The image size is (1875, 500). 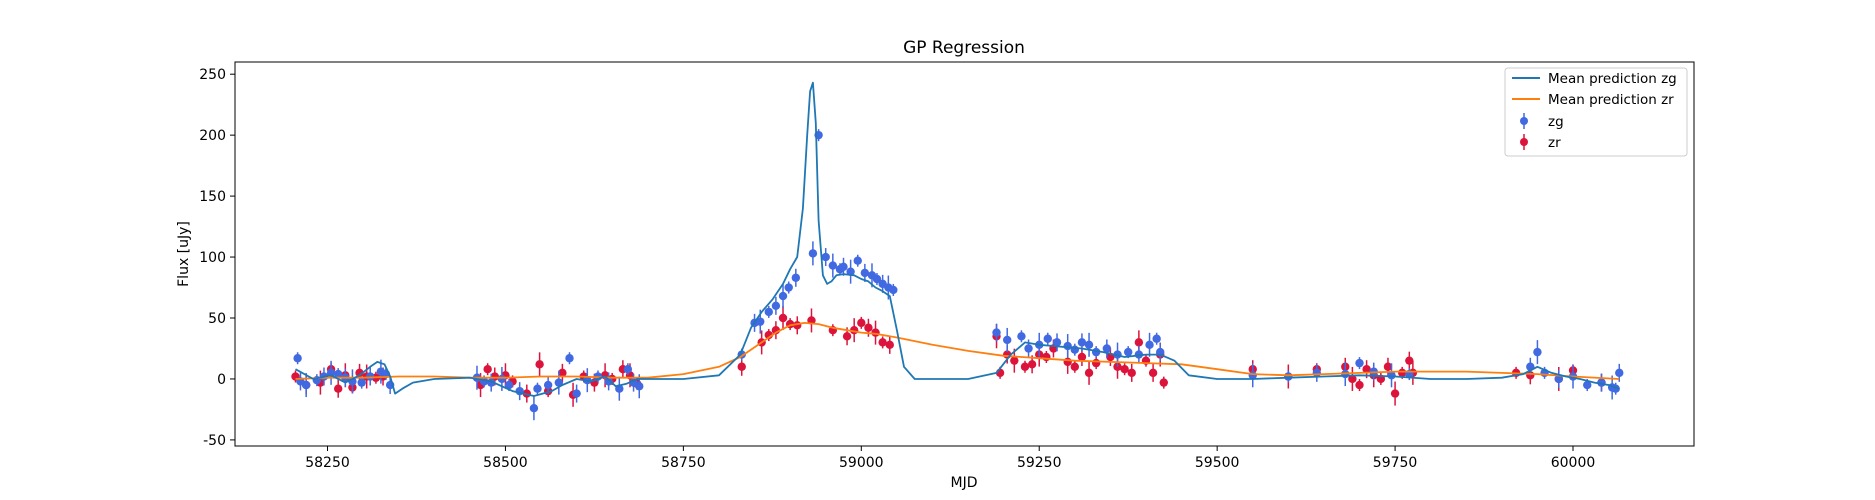 What do you see at coordinates (1395, 463) in the screenshot?
I see `x-tick-label: 59750` at bounding box center [1395, 463].